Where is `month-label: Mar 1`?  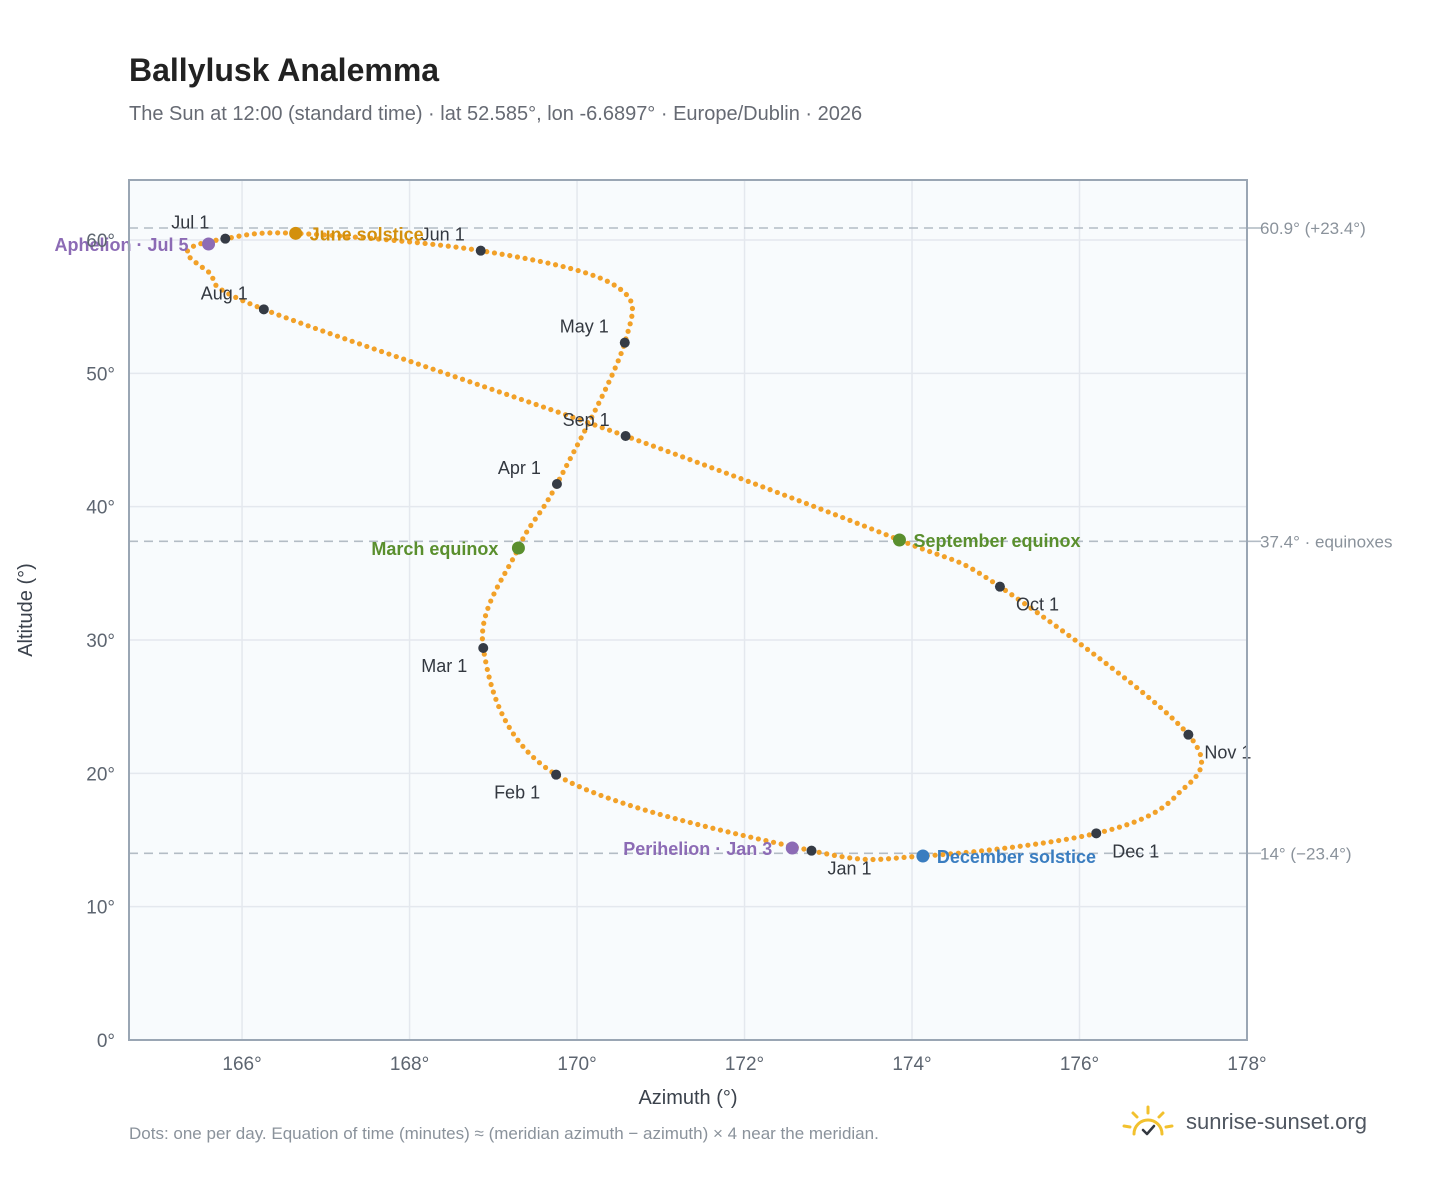
month-label: Mar 1 is located at coordinates (444, 666).